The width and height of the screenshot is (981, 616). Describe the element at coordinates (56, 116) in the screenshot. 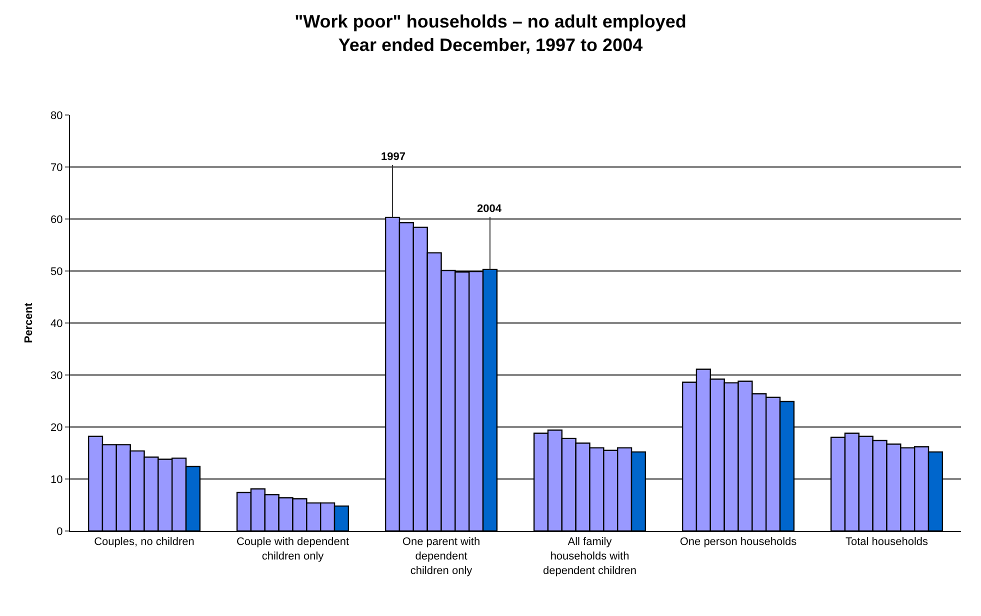

I see `y-tick-label: 80` at that location.